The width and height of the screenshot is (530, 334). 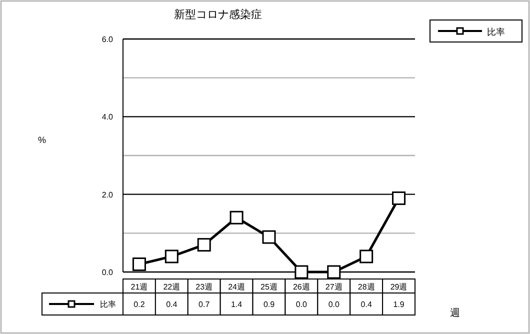 I want to click on x-tick-label: 27週, so click(x=333, y=287).